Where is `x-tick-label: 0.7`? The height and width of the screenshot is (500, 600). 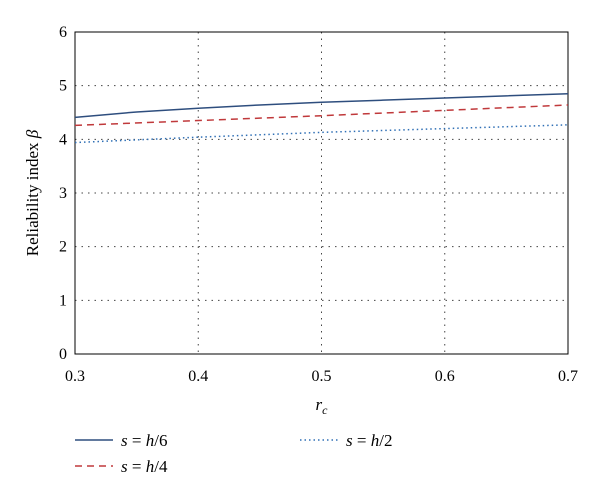 x-tick-label: 0.7 is located at coordinates (568, 376).